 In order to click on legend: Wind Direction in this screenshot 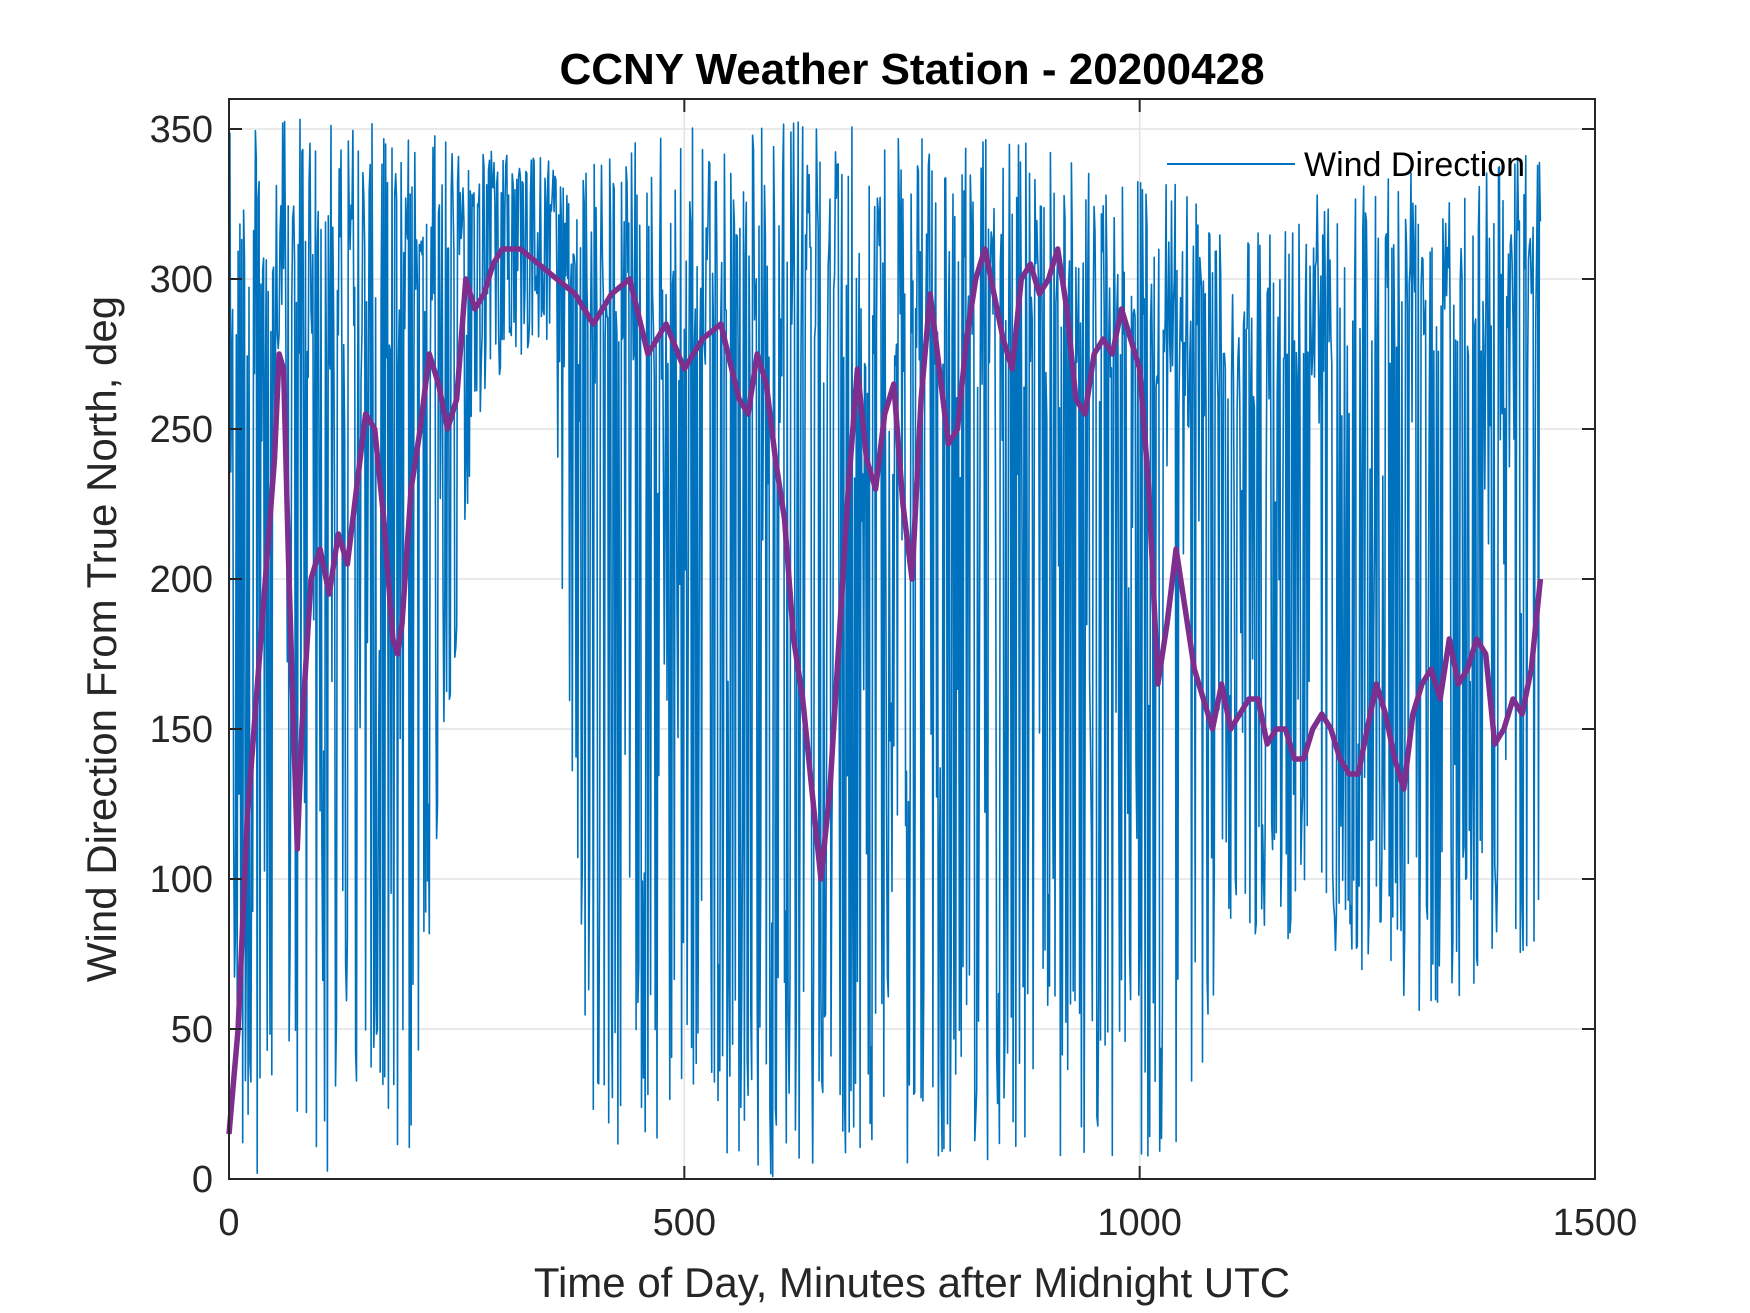, I will do `click(1346, 165)`.